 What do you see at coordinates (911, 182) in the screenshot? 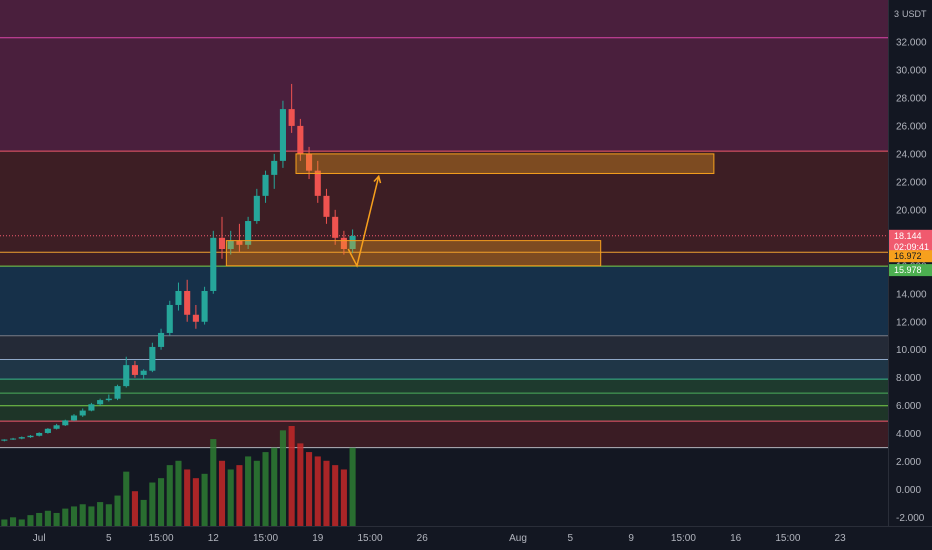
I see `price-tick-label: 22.000` at bounding box center [911, 182].